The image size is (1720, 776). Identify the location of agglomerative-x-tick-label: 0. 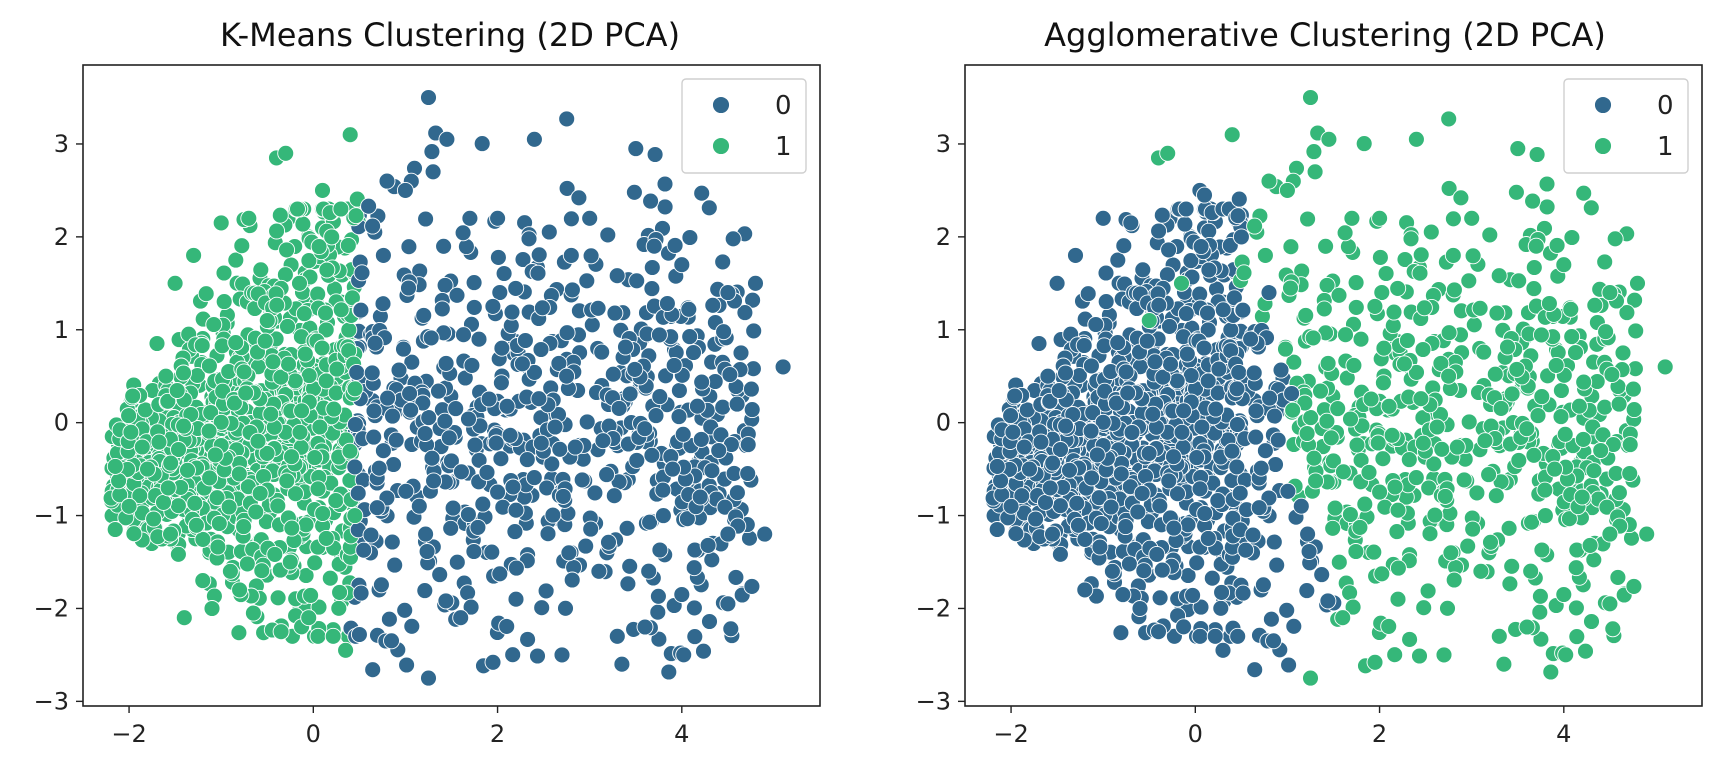
(1195, 734).